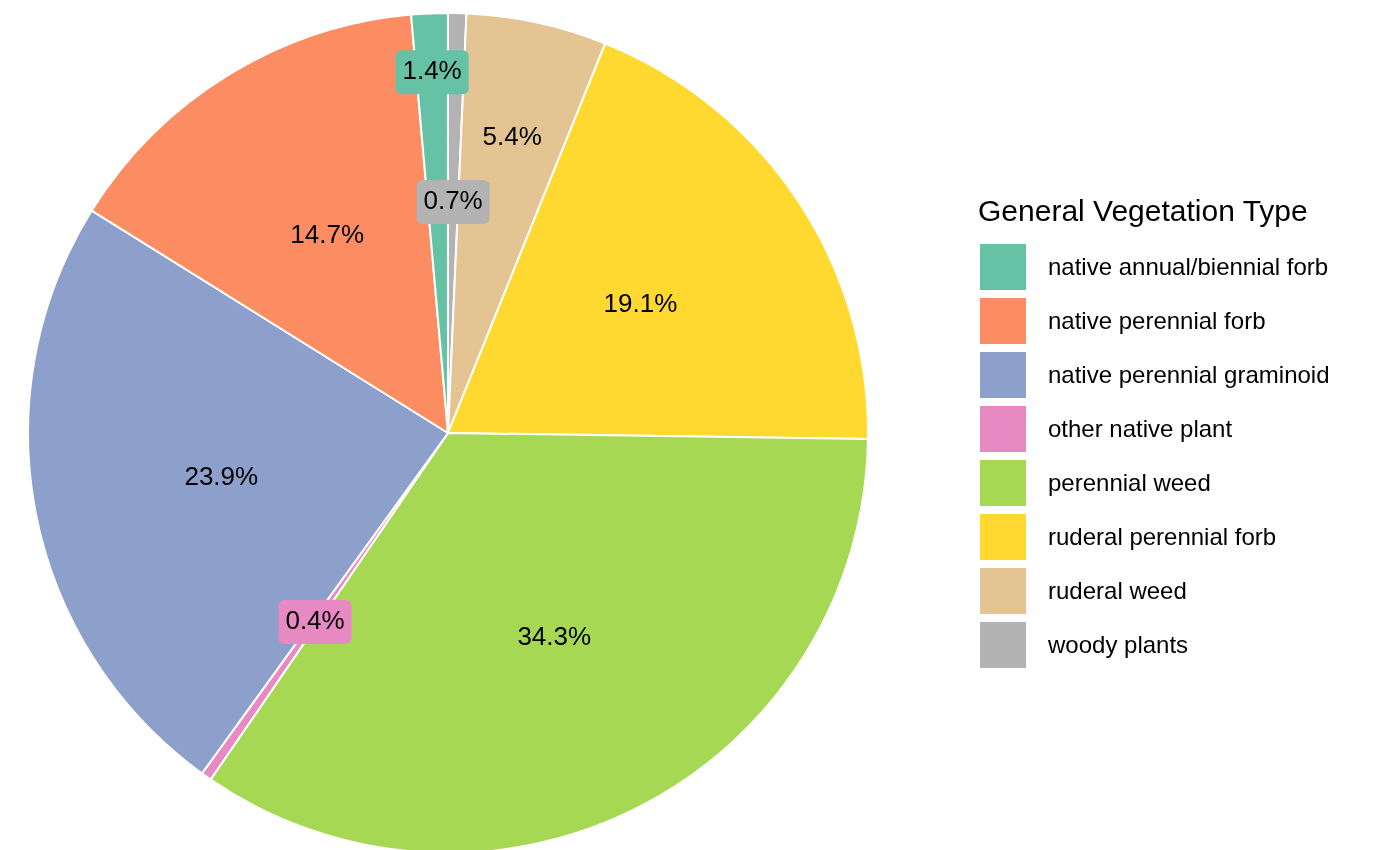 The image size is (1377, 850). I want to click on legend-label: native perennial graminoid, so click(1189, 375).